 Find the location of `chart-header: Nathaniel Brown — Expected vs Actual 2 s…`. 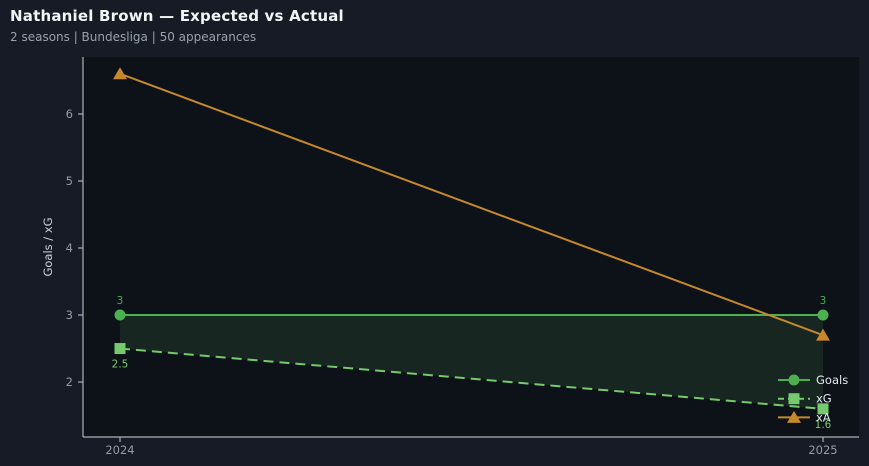

chart-header: Nathaniel Brown — Expected vs Actual 2 s… is located at coordinates (177, 25).